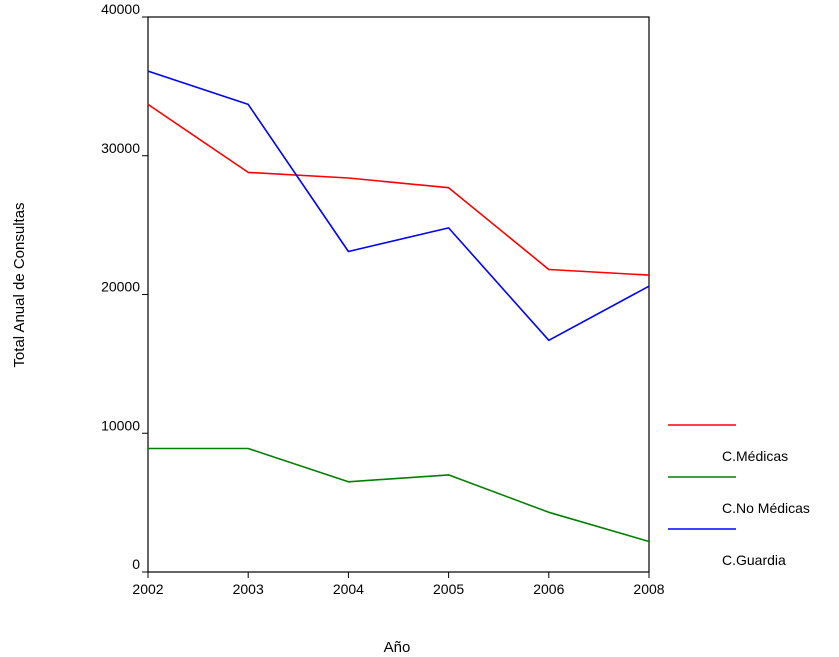 The height and width of the screenshot is (657, 839). I want to click on x-axis-ticks: 2002 2003 2004 2005 2006 2008, so click(398, 584).